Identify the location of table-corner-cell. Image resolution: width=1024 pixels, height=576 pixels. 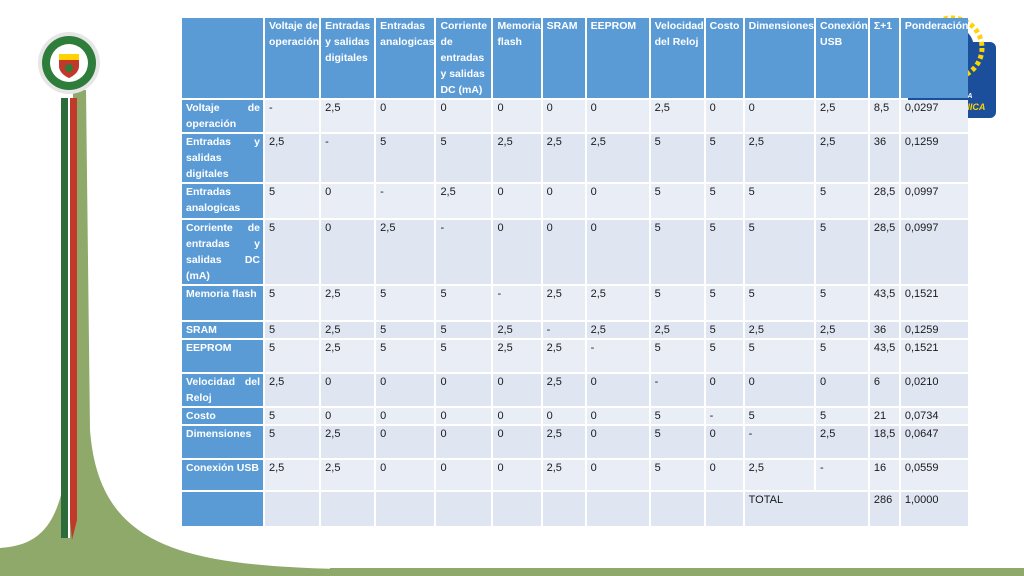
(222, 58).